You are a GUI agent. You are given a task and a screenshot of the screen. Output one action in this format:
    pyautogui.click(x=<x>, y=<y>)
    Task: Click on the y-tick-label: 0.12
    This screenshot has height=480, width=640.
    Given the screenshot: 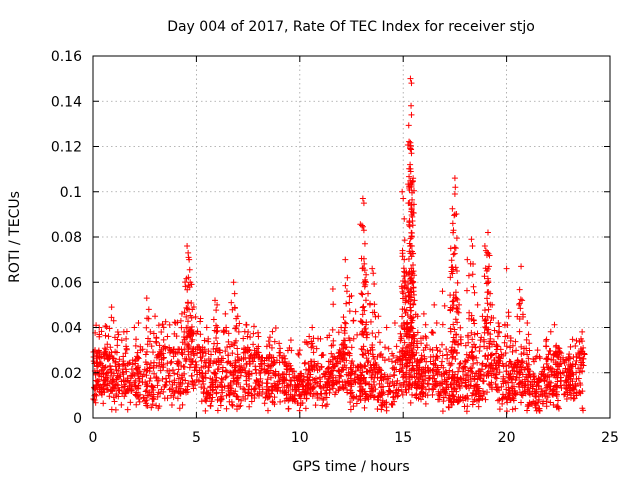 What is the action you would take?
    pyautogui.click(x=66, y=148)
    